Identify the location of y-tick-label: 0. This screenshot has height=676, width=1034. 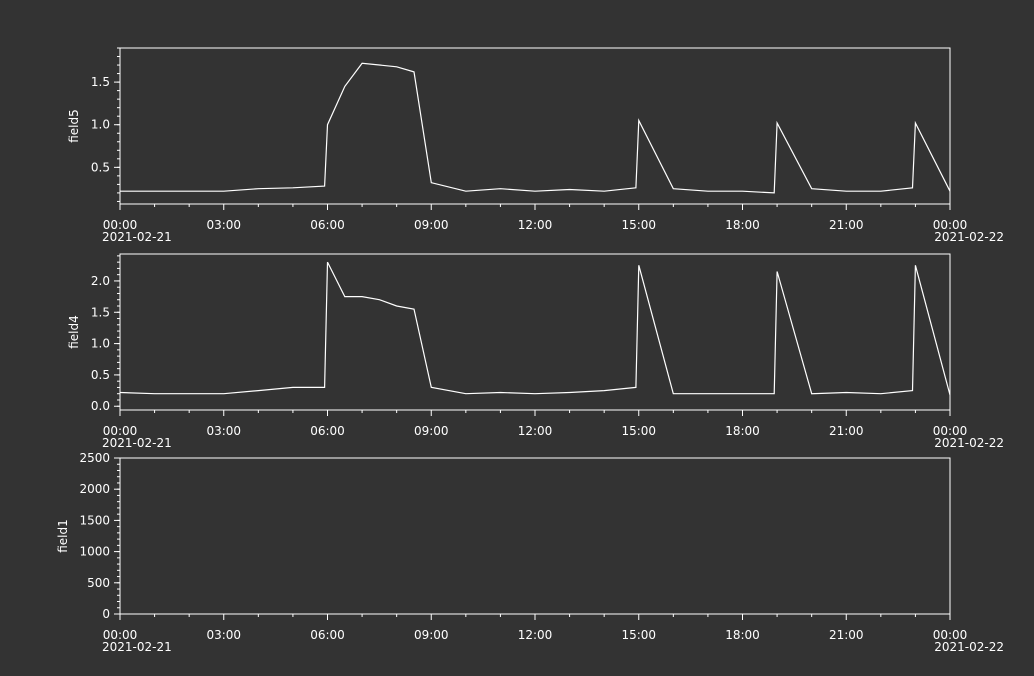
(106, 614).